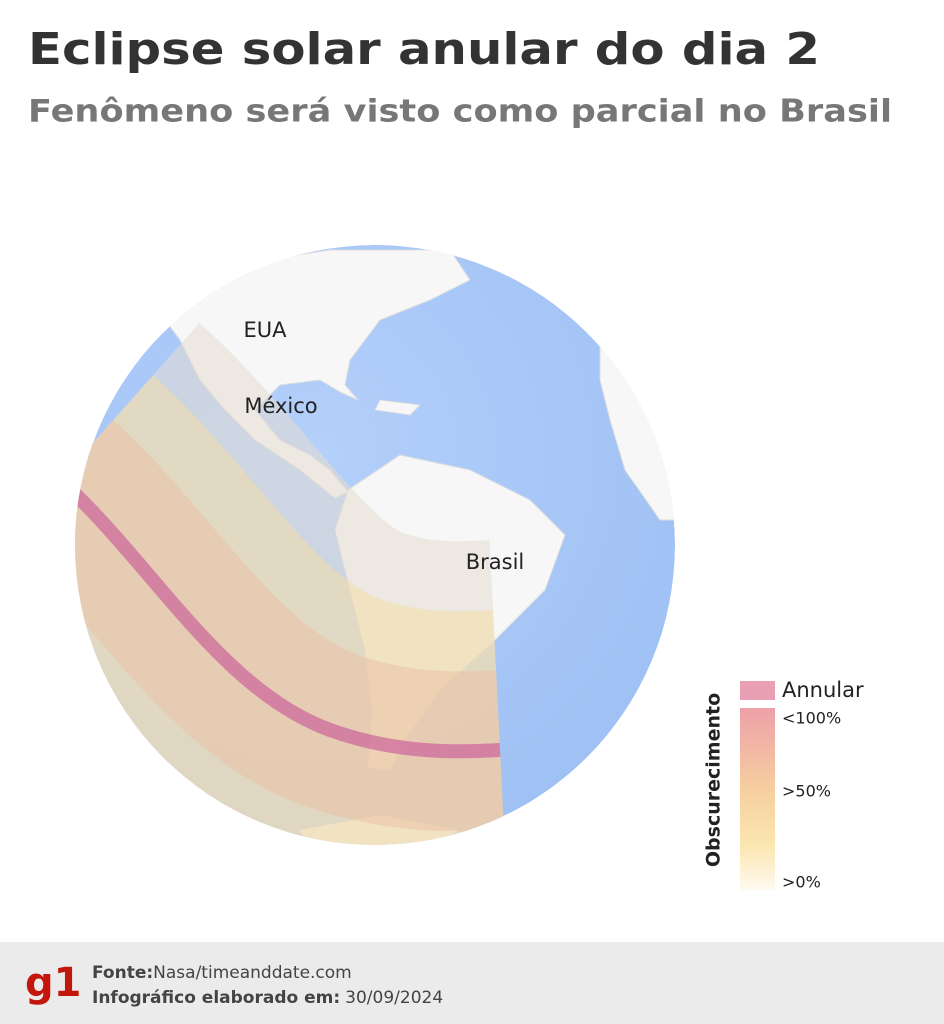  What do you see at coordinates (252, 973) in the screenshot?
I see `source-text: Nasa/timeanddate.com` at bounding box center [252, 973].